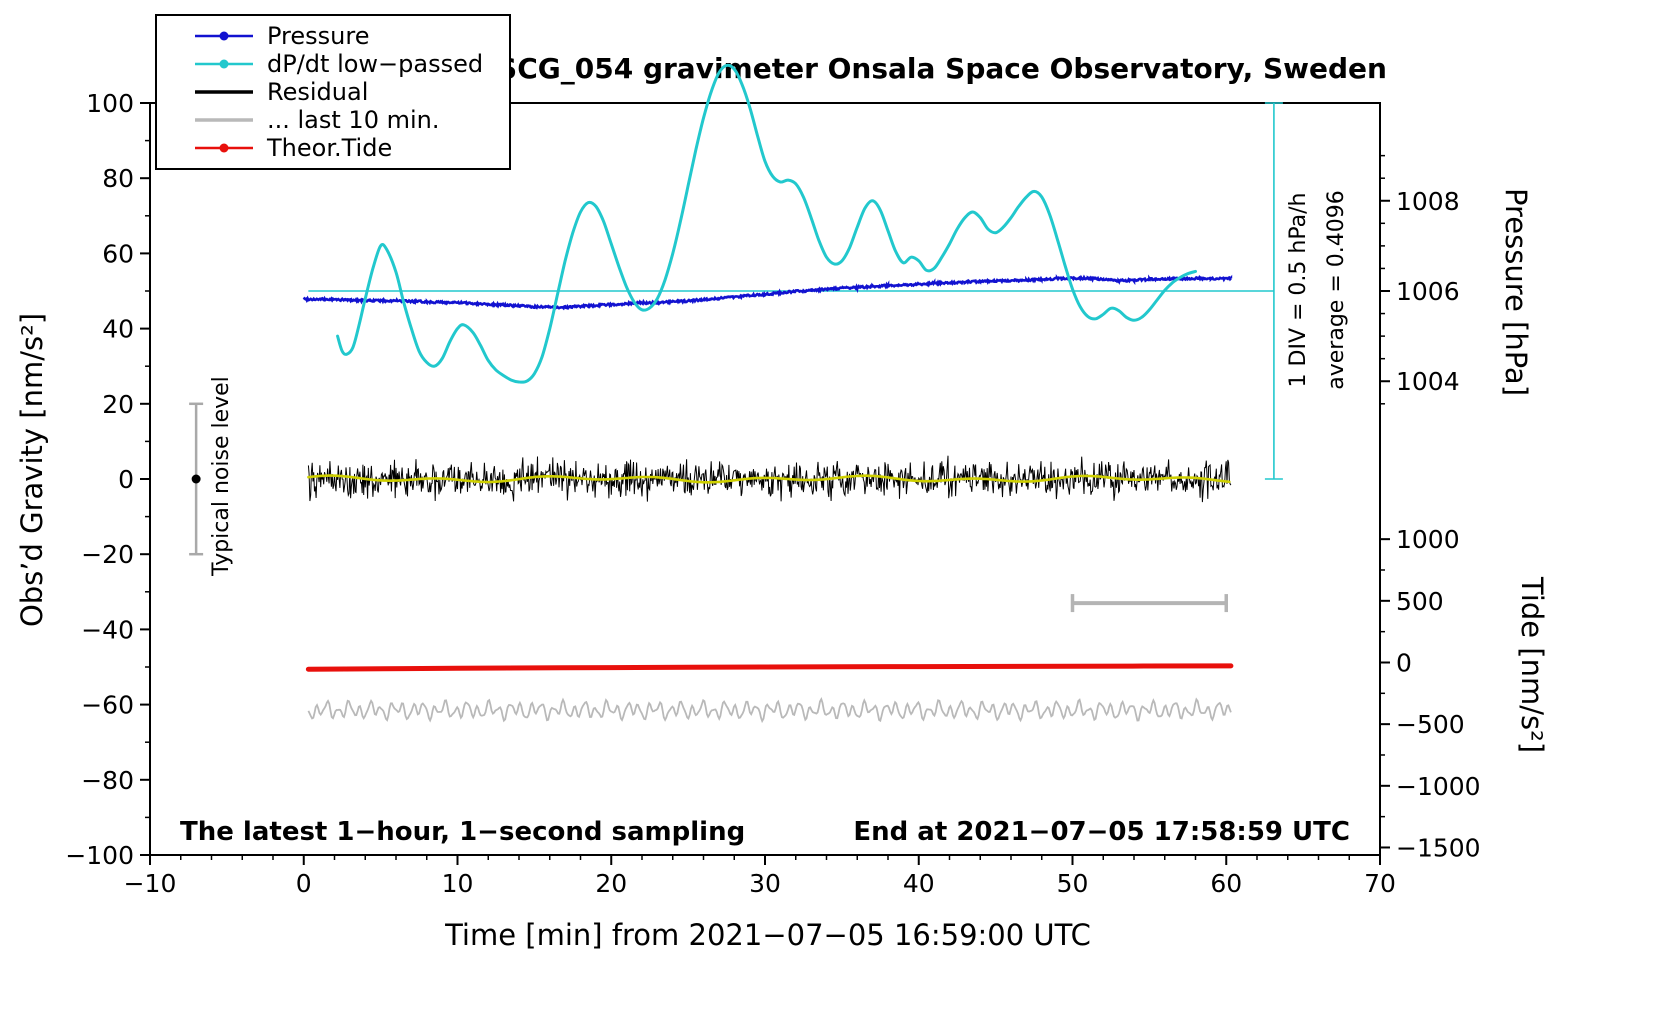 The width and height of the screenshot is (1660, 1020). What do you see at coordinates (1532, 664) in the screenshot?
I see `y-axis-label-tide: Tide [nm/s²]` at bounding box center [1532, 664].